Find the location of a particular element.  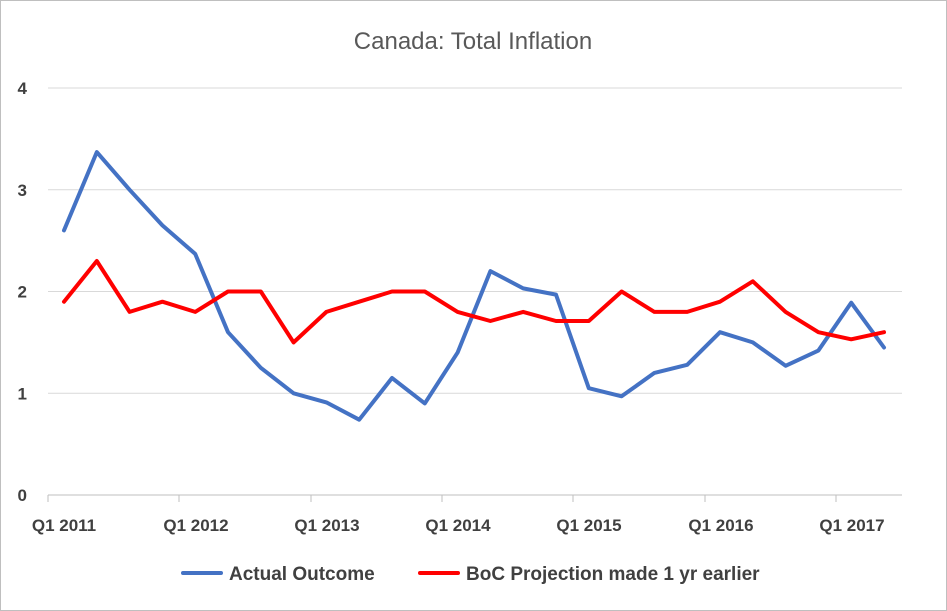

legend-label: Actual Outcome is located at coordinates (302, 574).